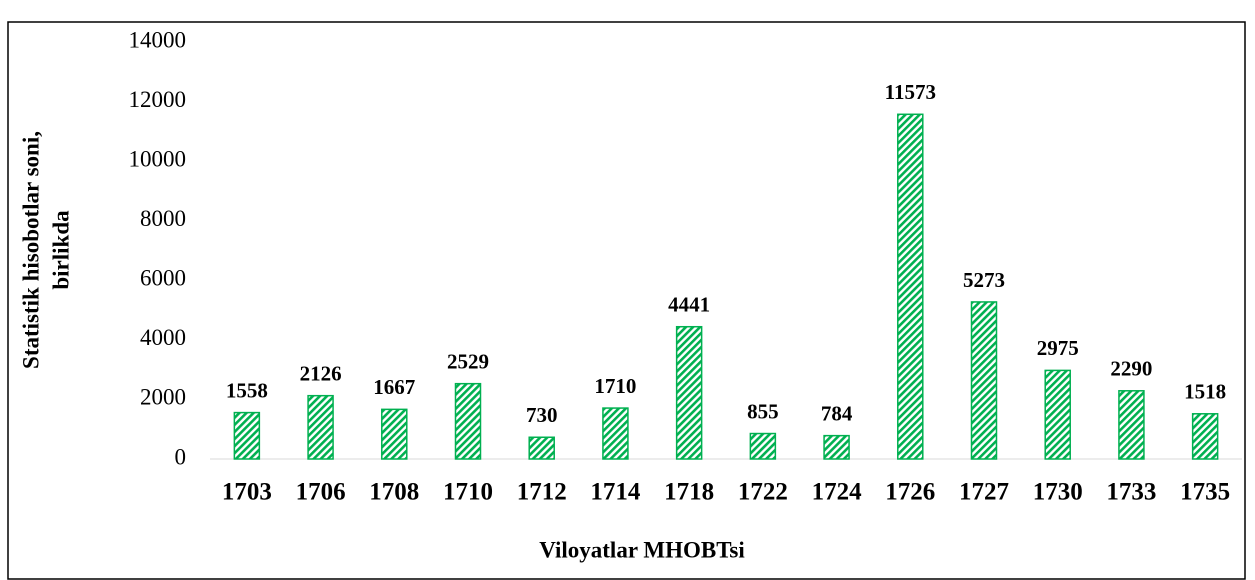  I want to click on data-label: 730, so click(542, 415).